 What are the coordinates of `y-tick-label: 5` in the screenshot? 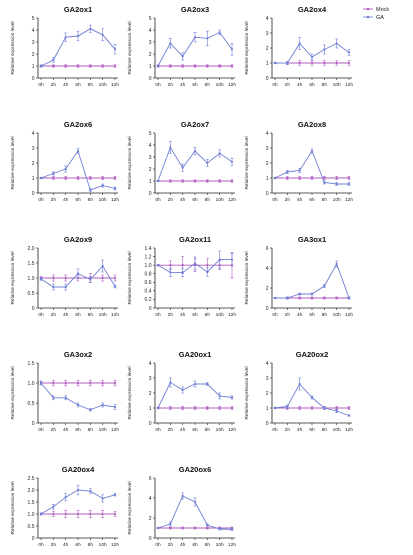 It's located at (150, 134).